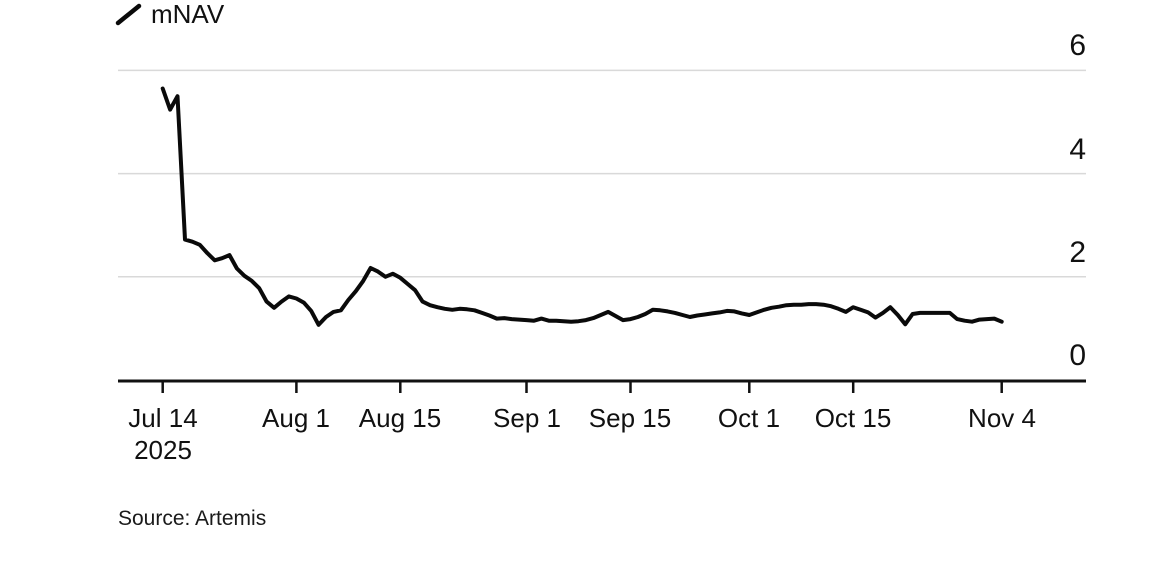  What do you see at coordinates (163, 434) in the screenshot?
I see `x-axis-label: Jul 14 2025` at bounding box center [163, 434].